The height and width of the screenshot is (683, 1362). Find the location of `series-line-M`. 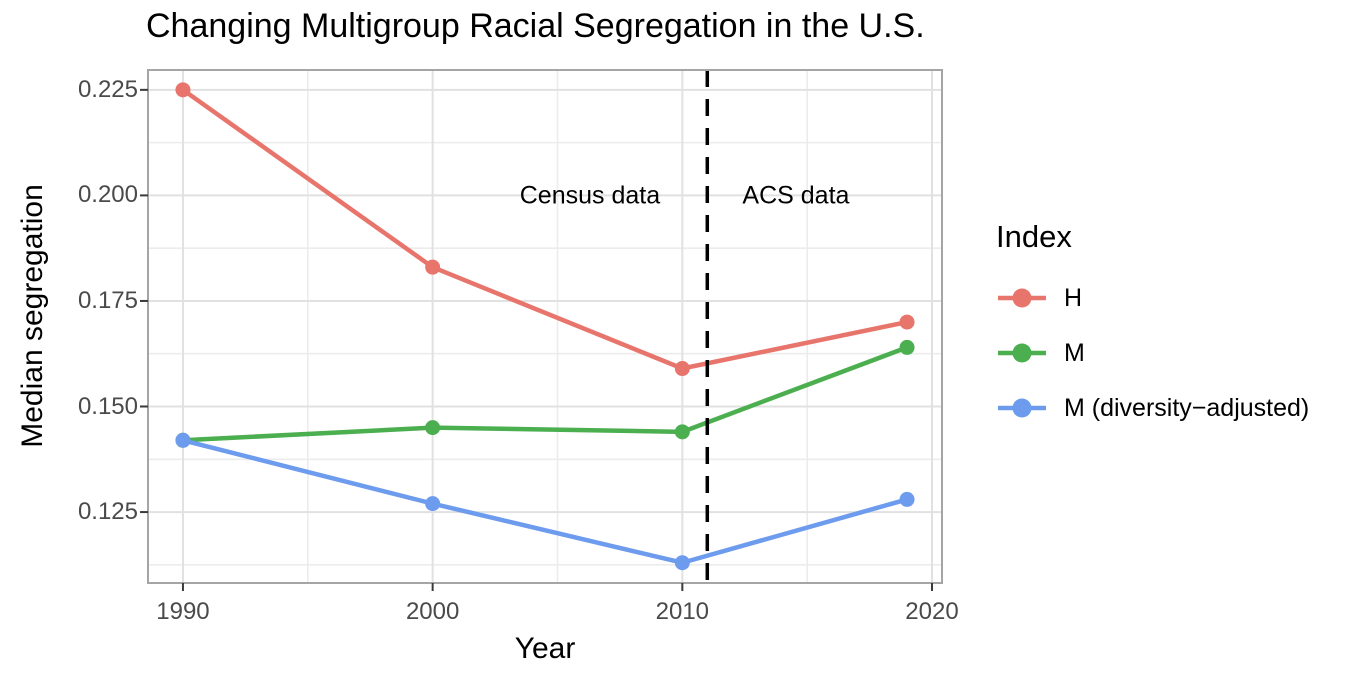

series-line-M is located at coordinates (545, 394).